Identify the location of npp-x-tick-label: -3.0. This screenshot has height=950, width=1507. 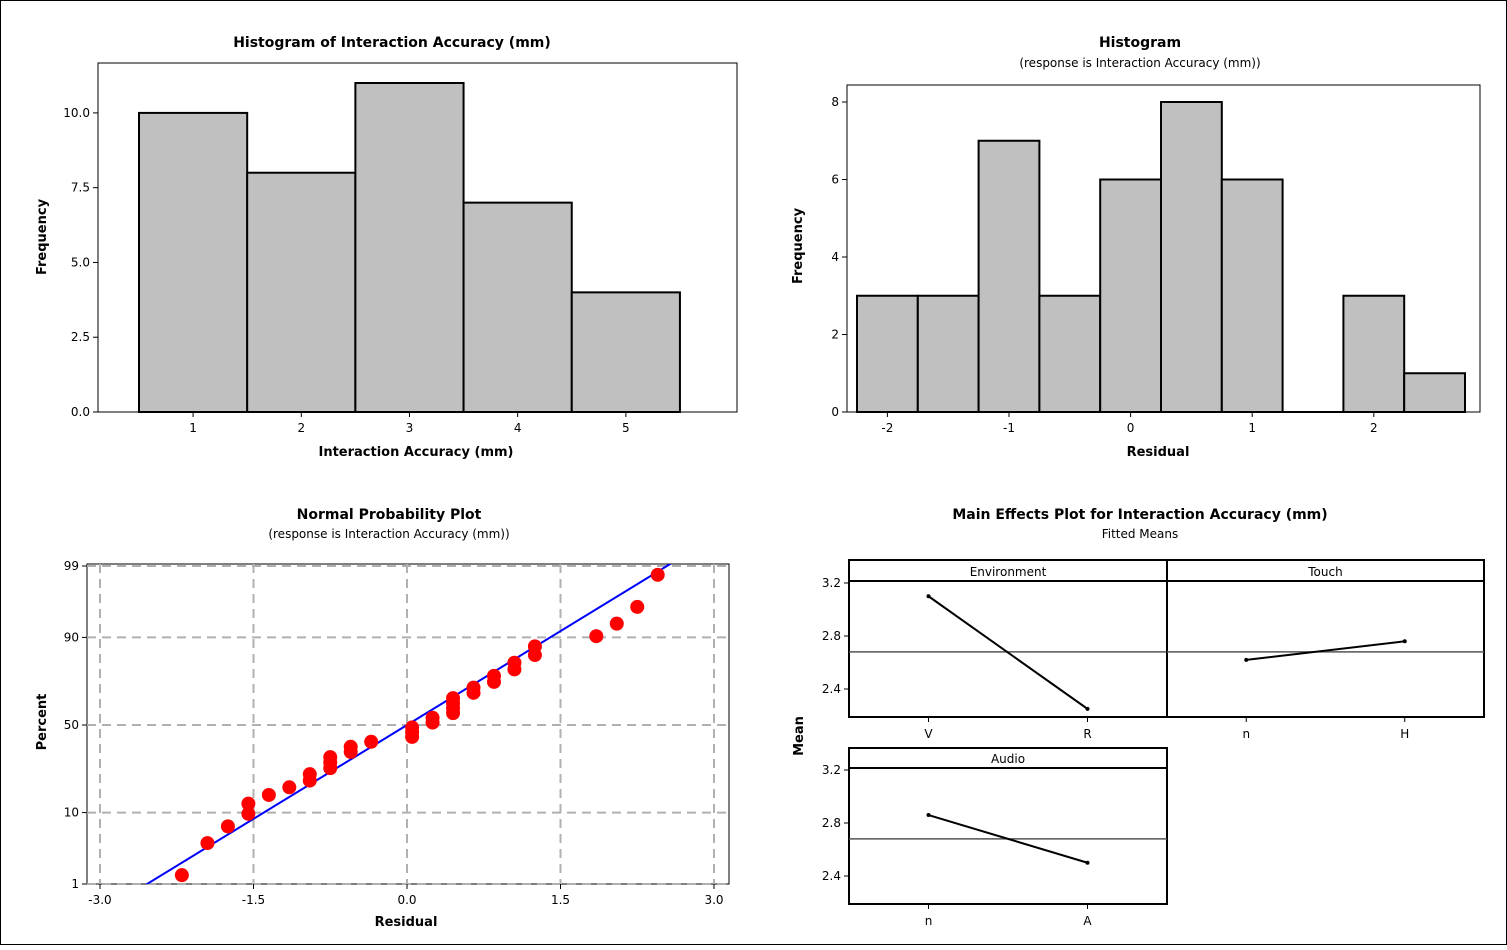
(99, 900).